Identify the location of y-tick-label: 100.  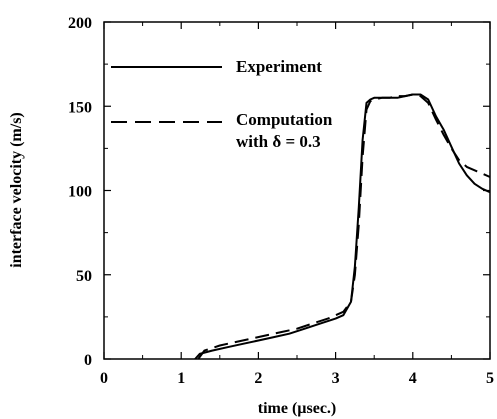
(80, 192).